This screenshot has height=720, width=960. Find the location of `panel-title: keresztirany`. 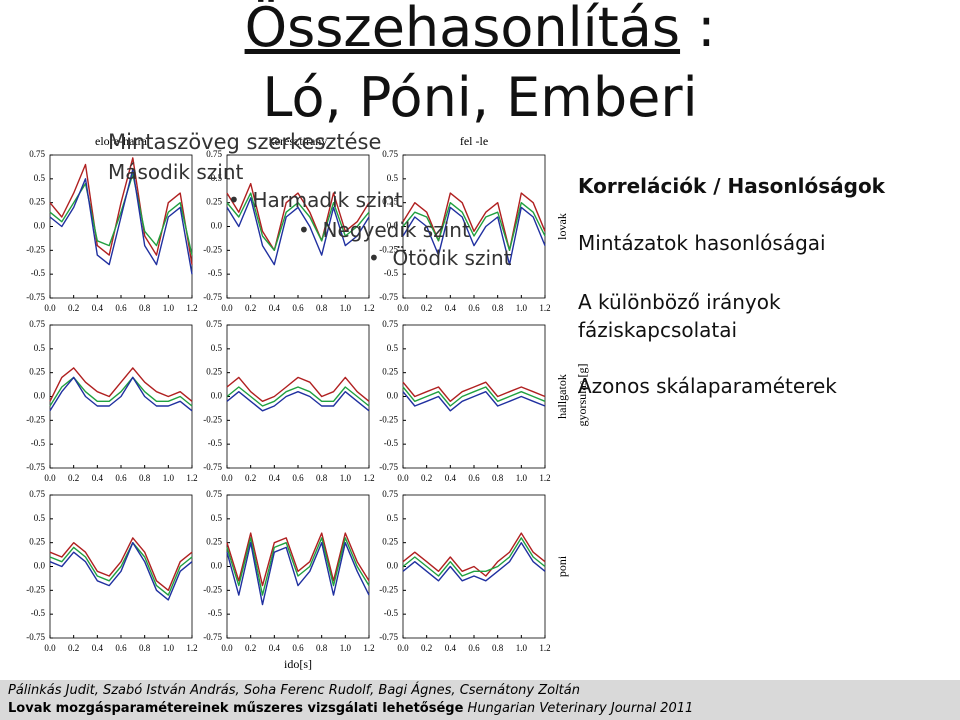

panel-title: keresztirany is located at coordinates (298, 141).